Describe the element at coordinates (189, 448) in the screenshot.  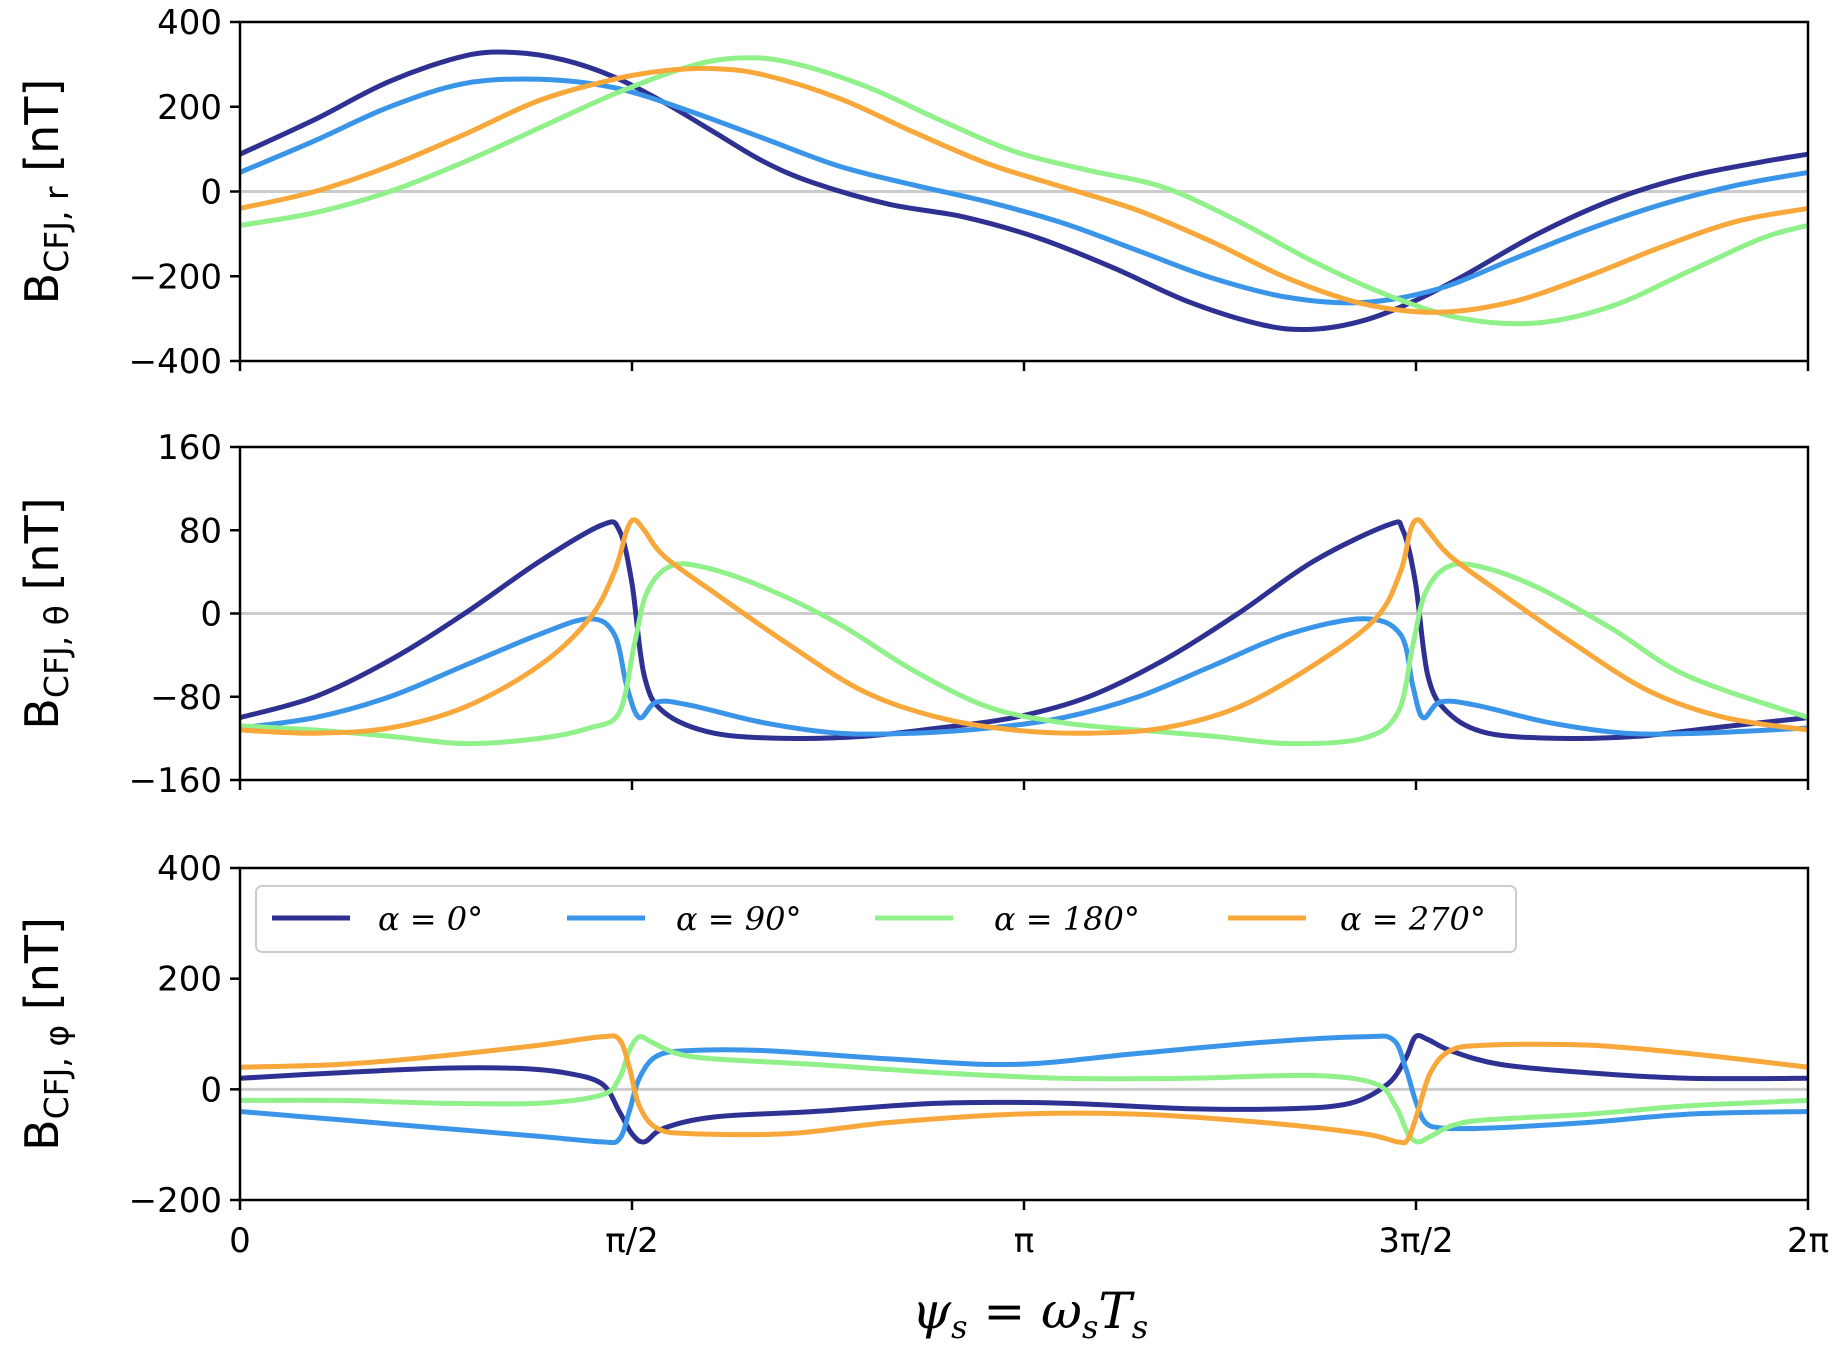
I see `y-tick-label: 160` at that location.